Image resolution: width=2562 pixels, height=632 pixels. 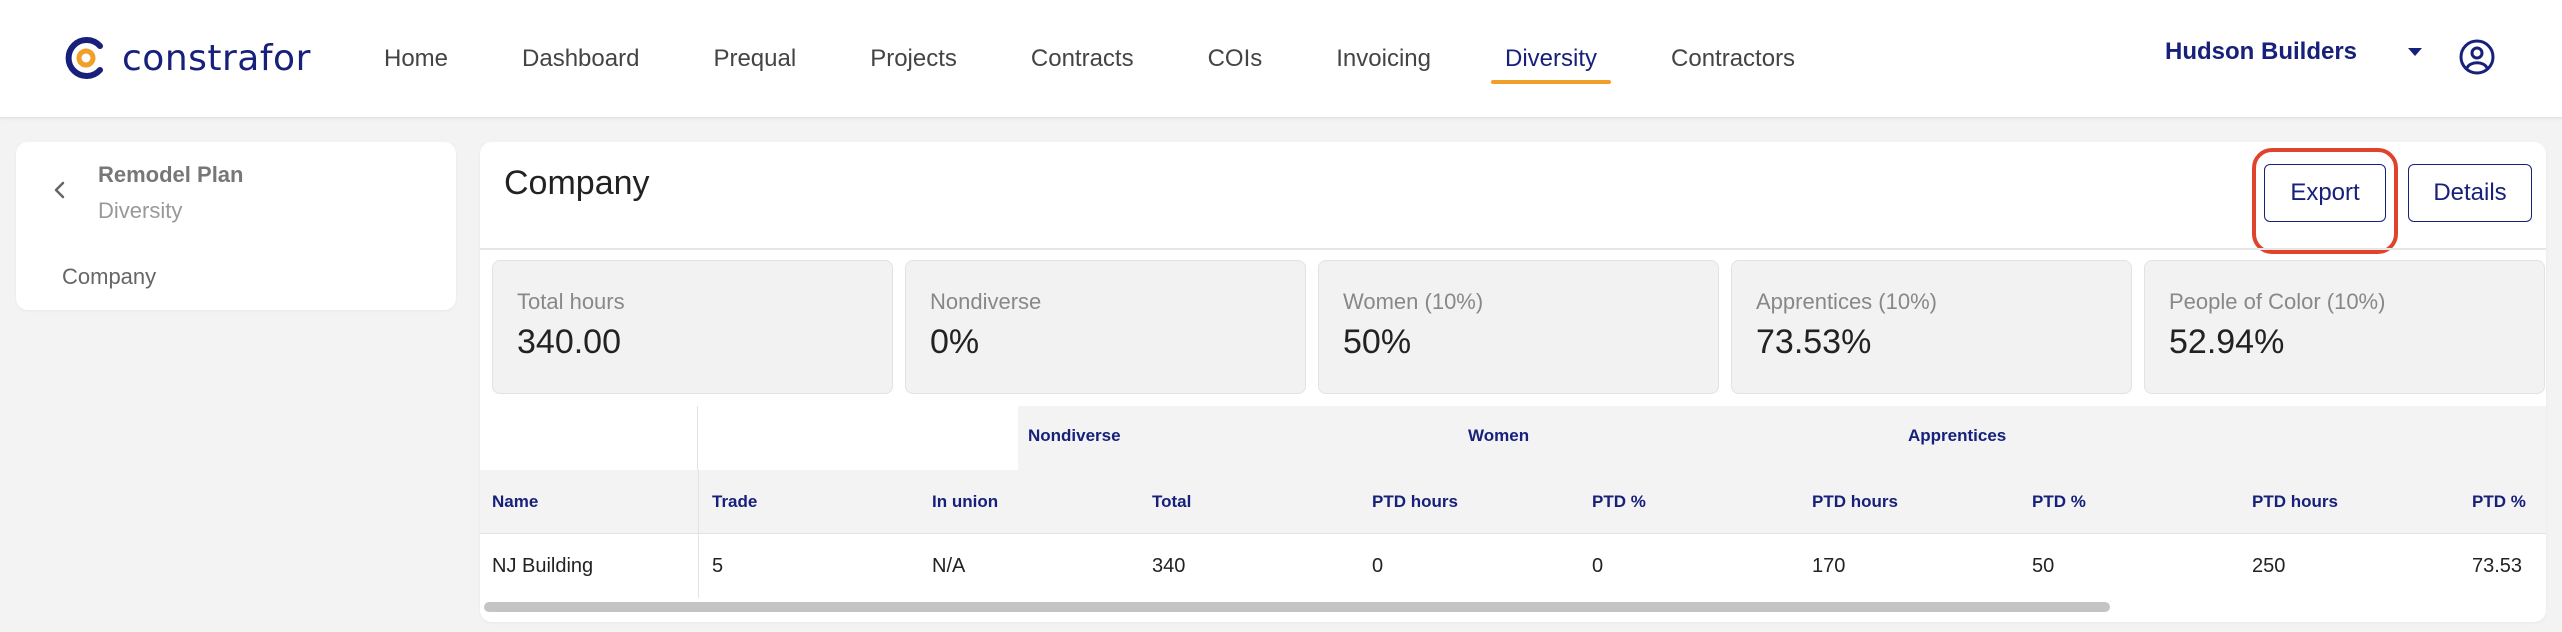 I want to click on stat-label: Women (10%), so click(x=1413, y=301).